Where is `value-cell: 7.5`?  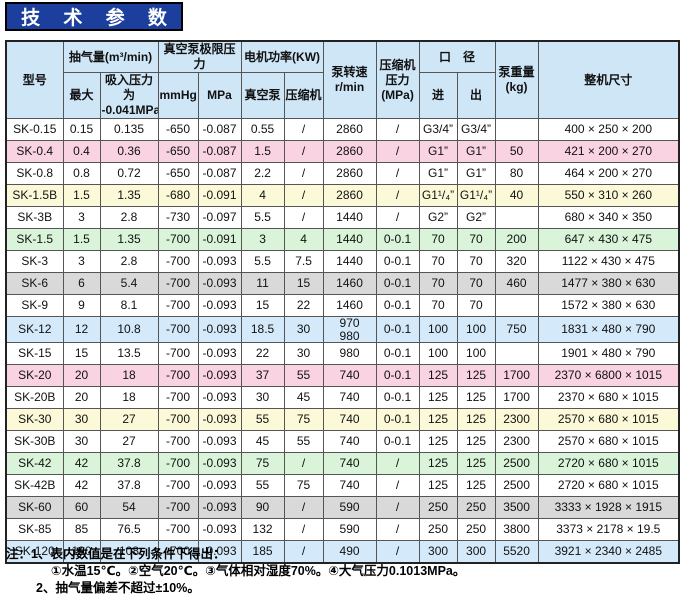 value-cell: 7.5 is located at coordinates (303, 261).